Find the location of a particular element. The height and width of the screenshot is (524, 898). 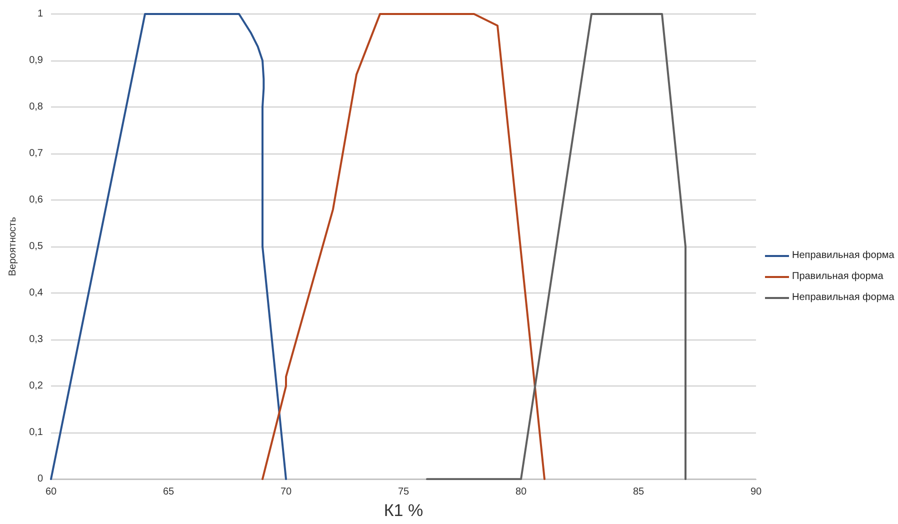

x-tick-label: 65 is located at coordinates (168, 492).